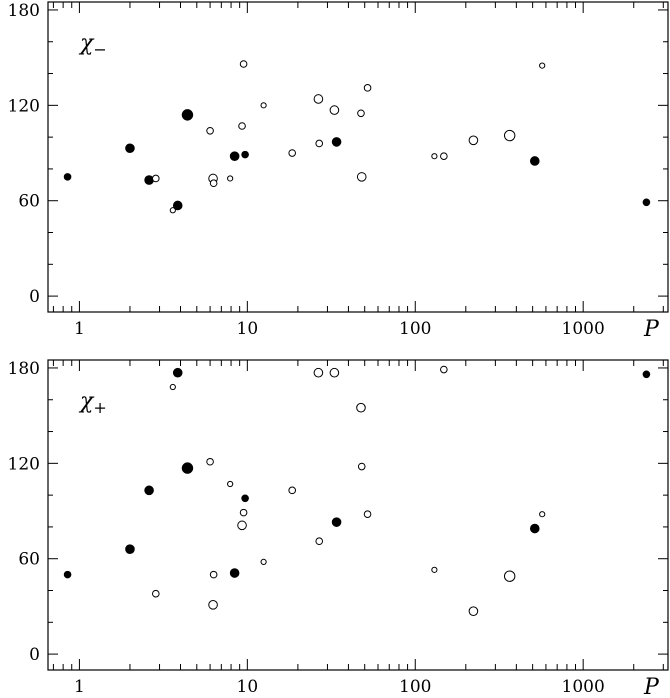  I want to click on panel-label: χ−, so click(92, 45).